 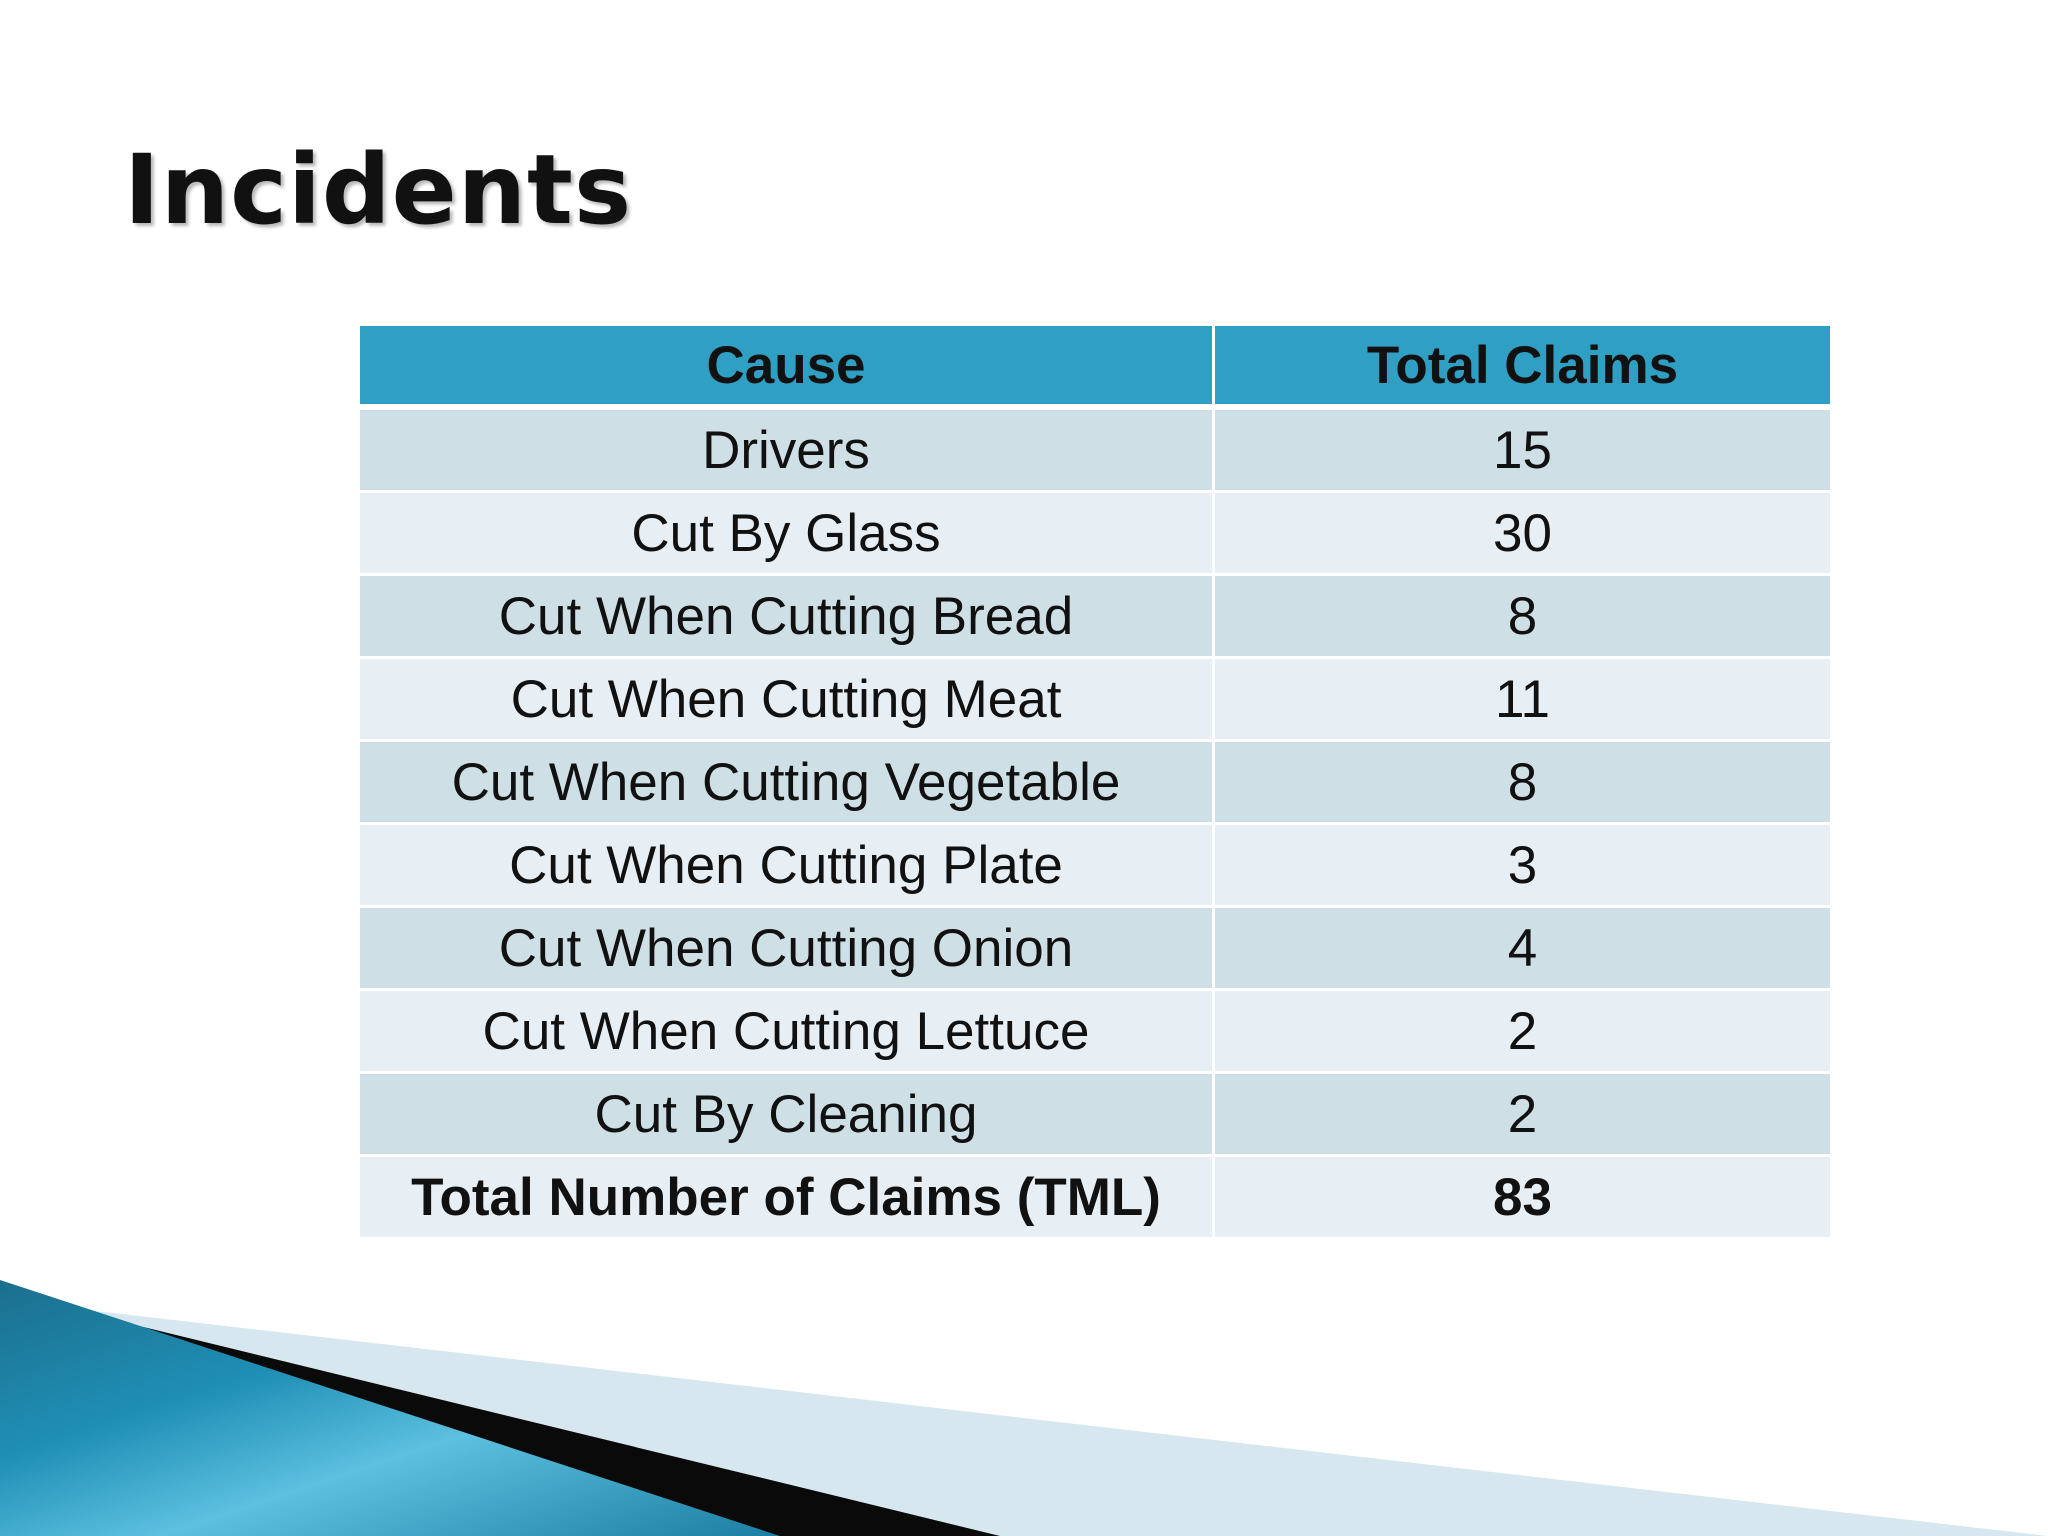 I want to click on table-row: Cut When Cutting Plate 3, so click(x=1095, y=866).